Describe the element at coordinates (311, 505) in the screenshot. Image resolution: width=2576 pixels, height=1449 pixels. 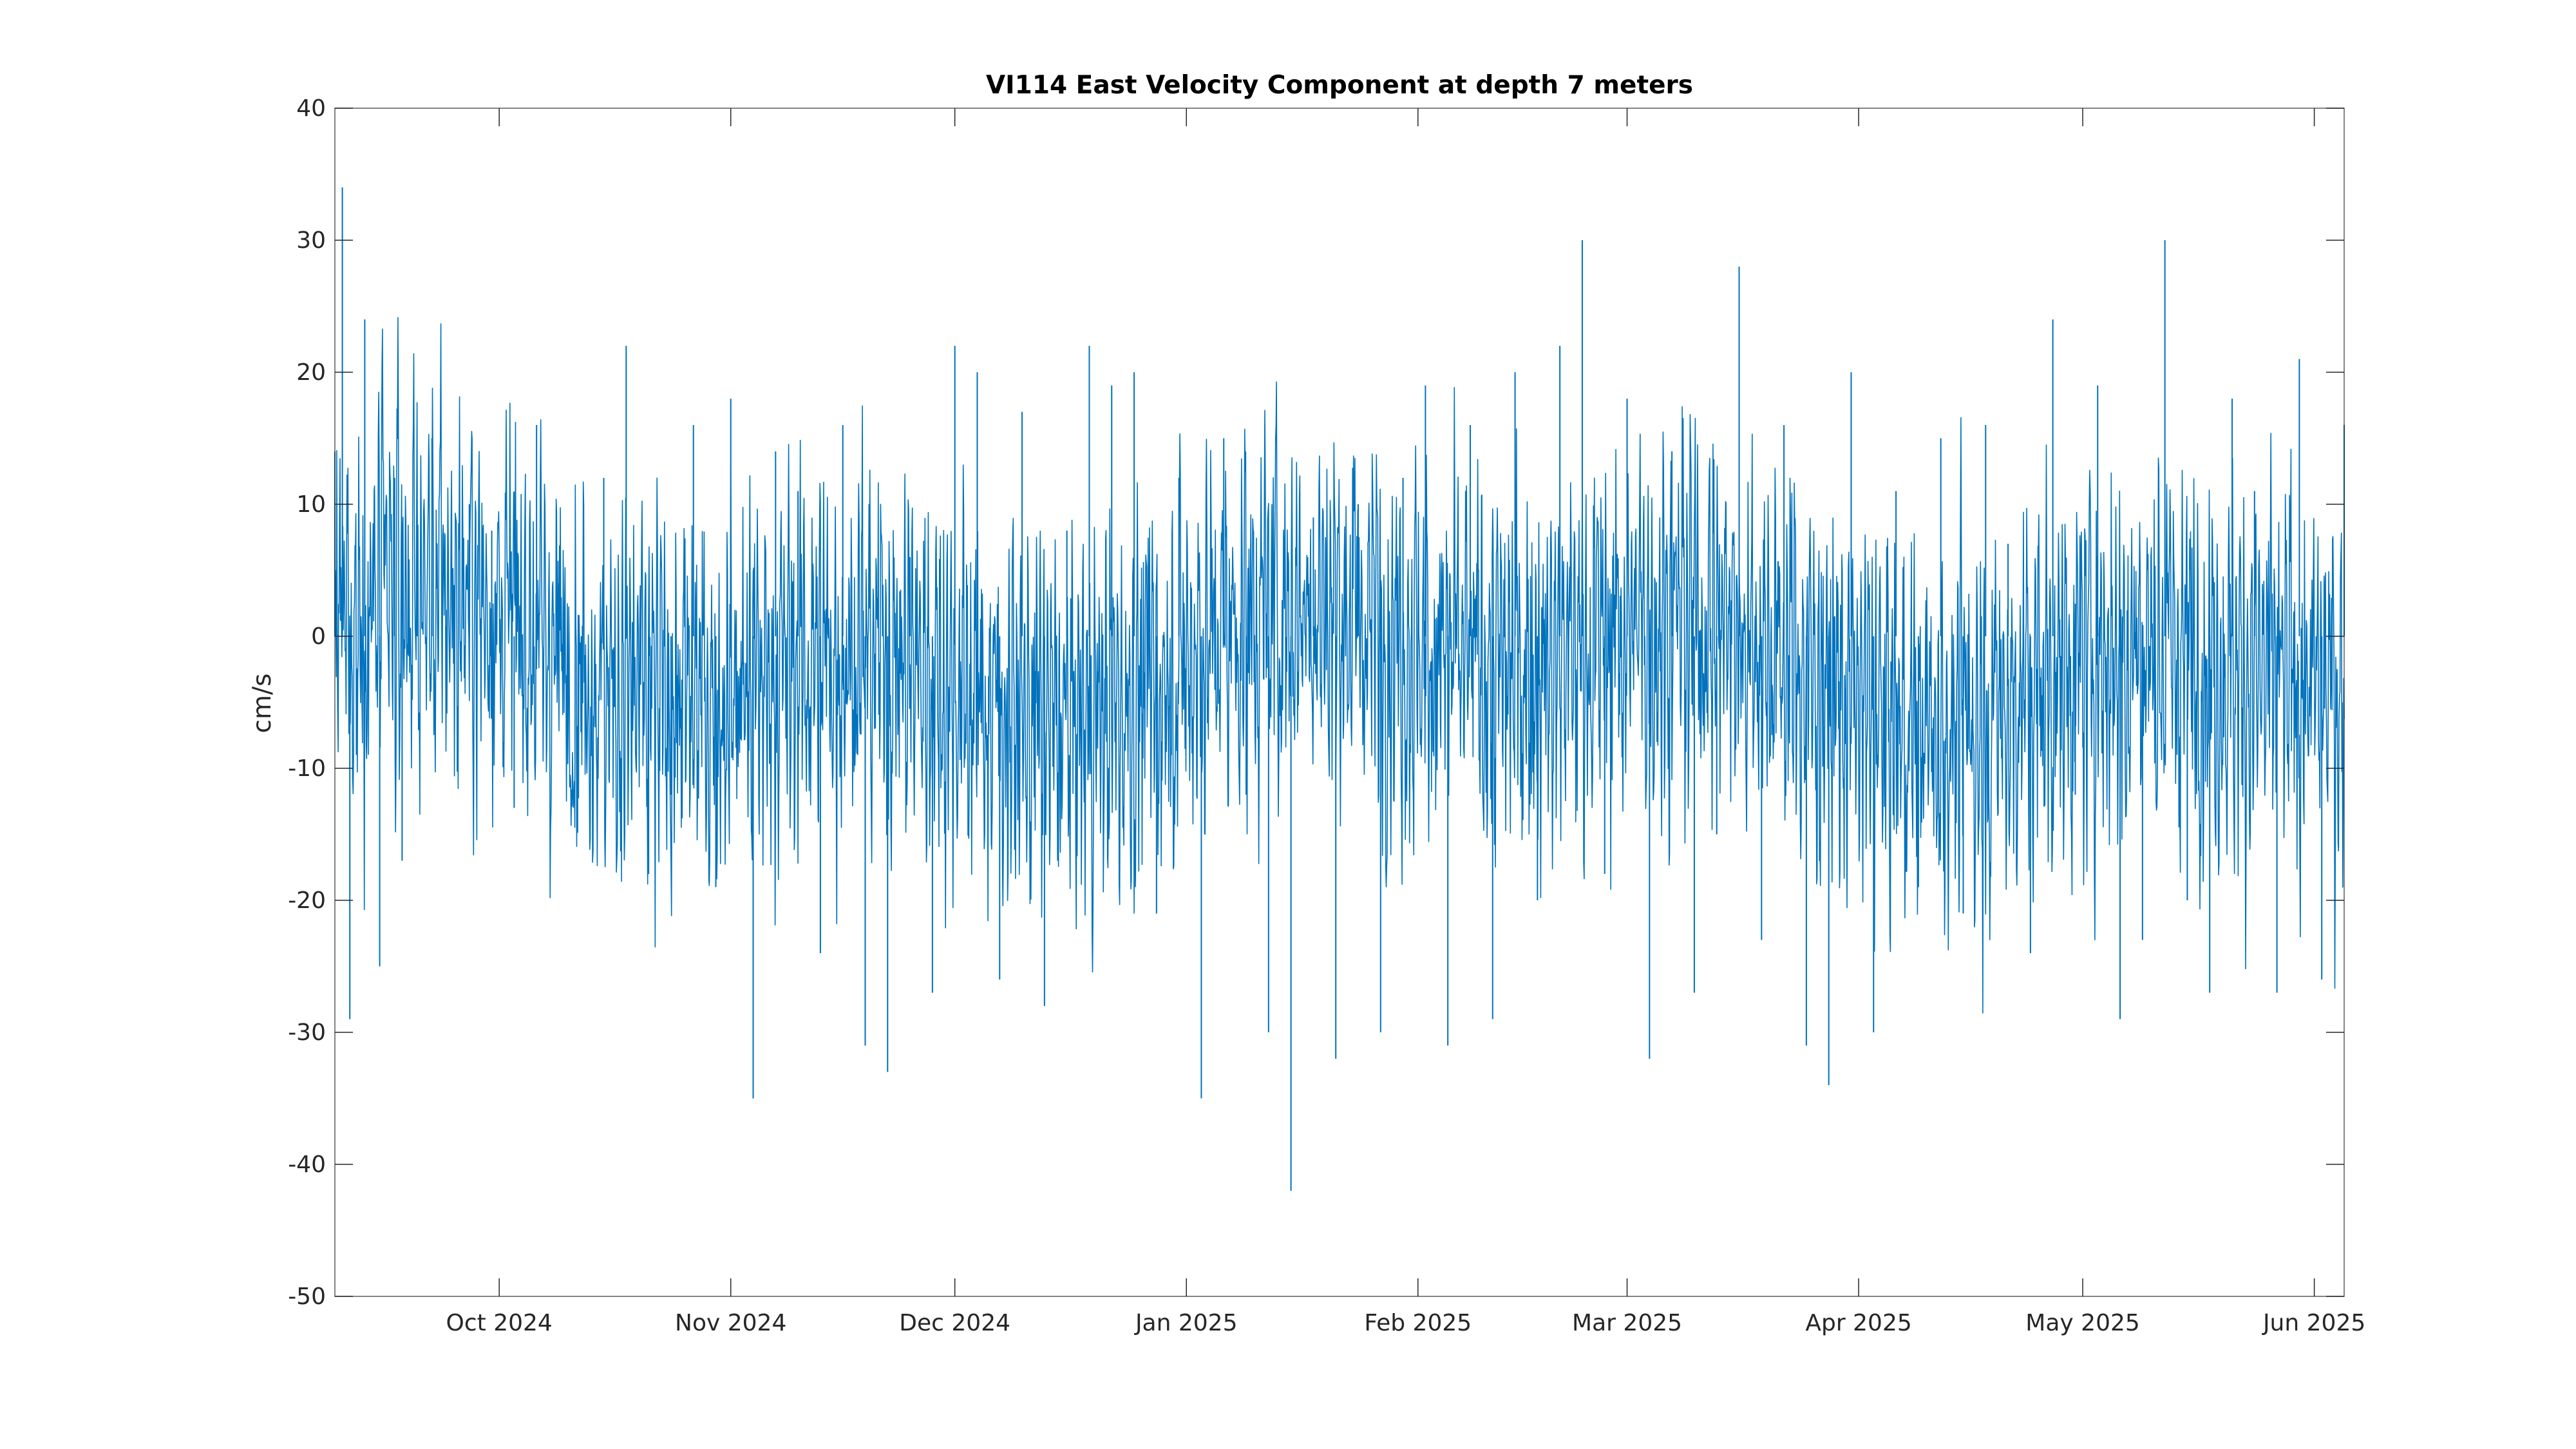
I see `y-tick-label: 10` at that location.